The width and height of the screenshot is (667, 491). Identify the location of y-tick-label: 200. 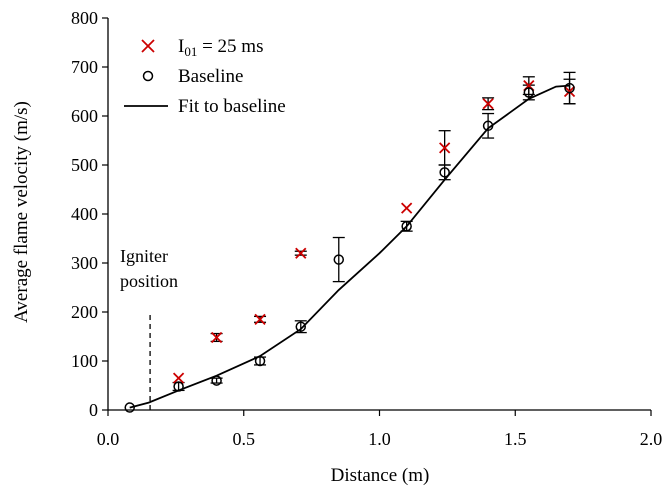
(84, 312).